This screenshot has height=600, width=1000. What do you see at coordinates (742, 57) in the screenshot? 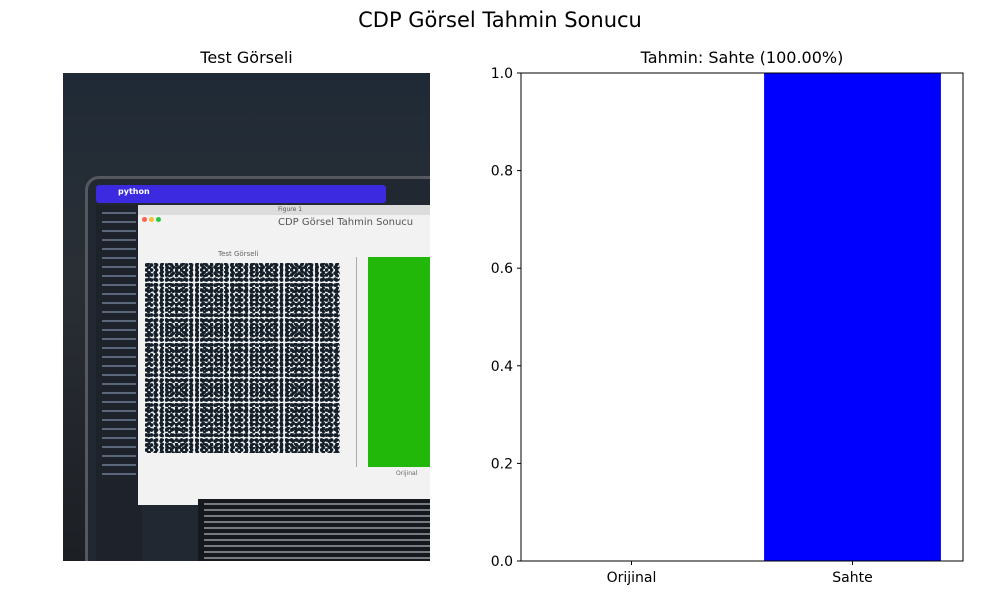
I see `chart-title: Tahmin: Sahte (100.00%)` at bounding box center [742, 57].